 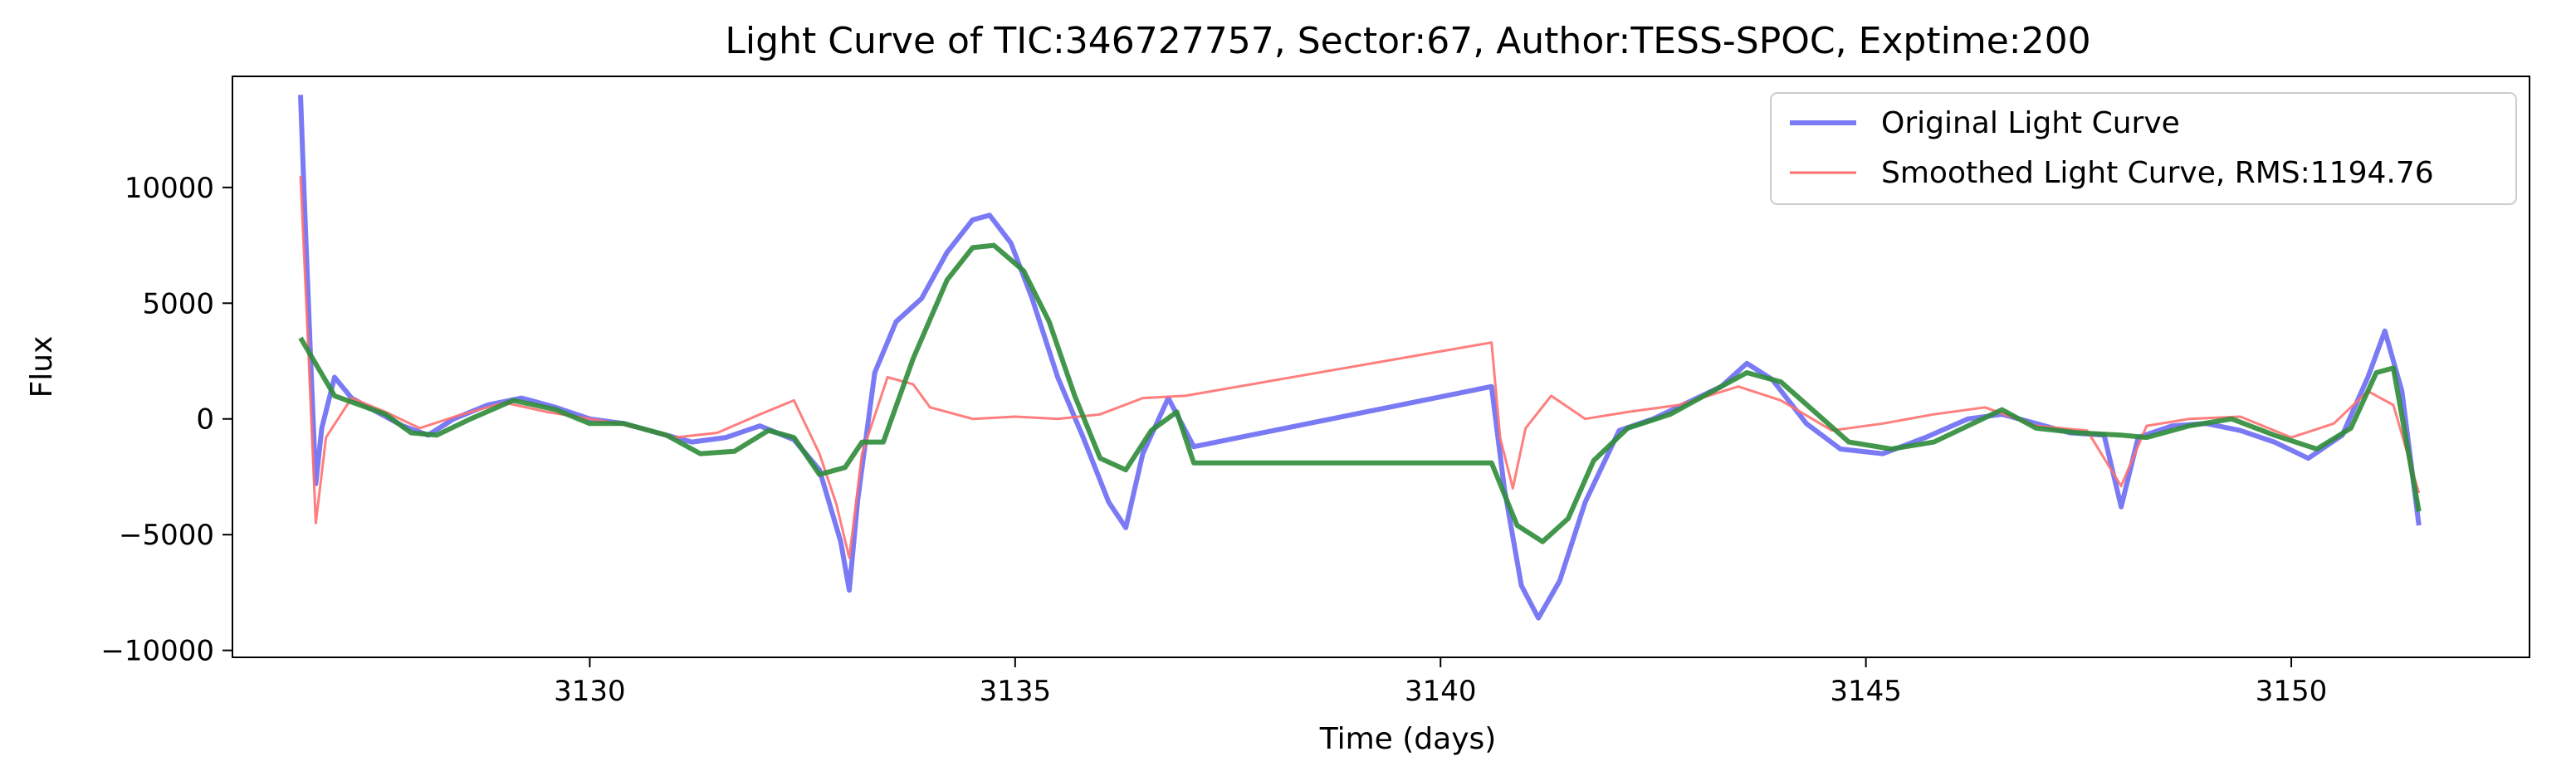 What do you see at coordinates (1016, 691) in the screenshot?
I see `x-tick-label: 3135` at bounding box center [1016, 691].